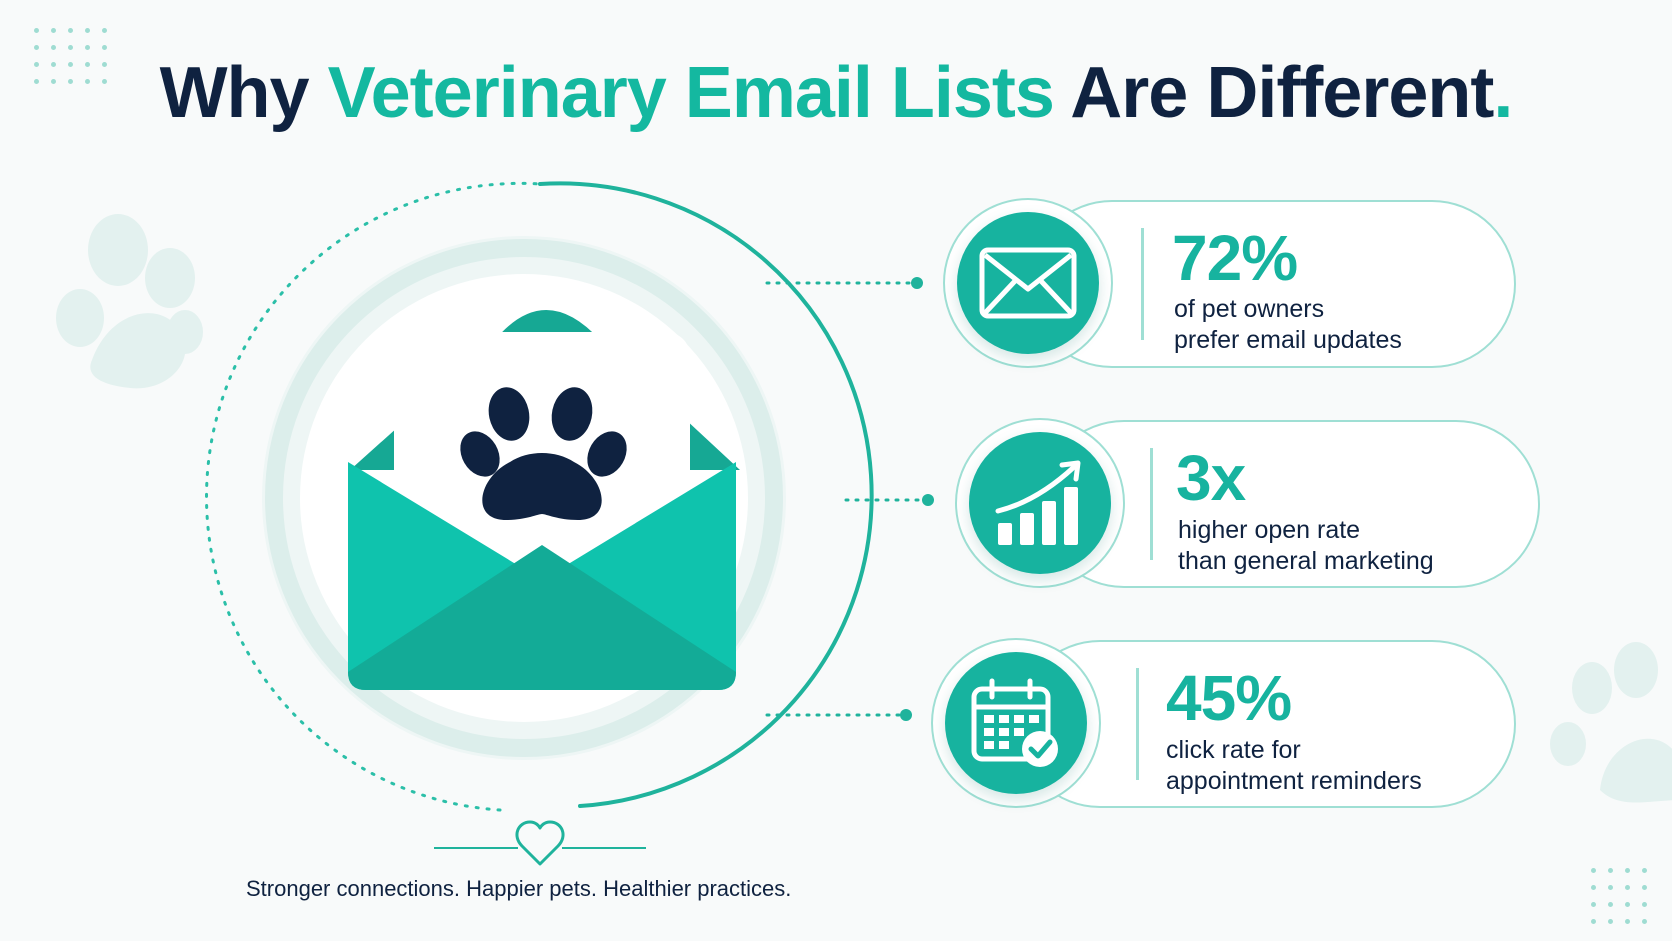 This screenshot has height=941, width=1672. Describe the element at coordinates (1354, 325) in the screenshot. I see `stat-desc-1: of pet owners prefer email updates` at that location.